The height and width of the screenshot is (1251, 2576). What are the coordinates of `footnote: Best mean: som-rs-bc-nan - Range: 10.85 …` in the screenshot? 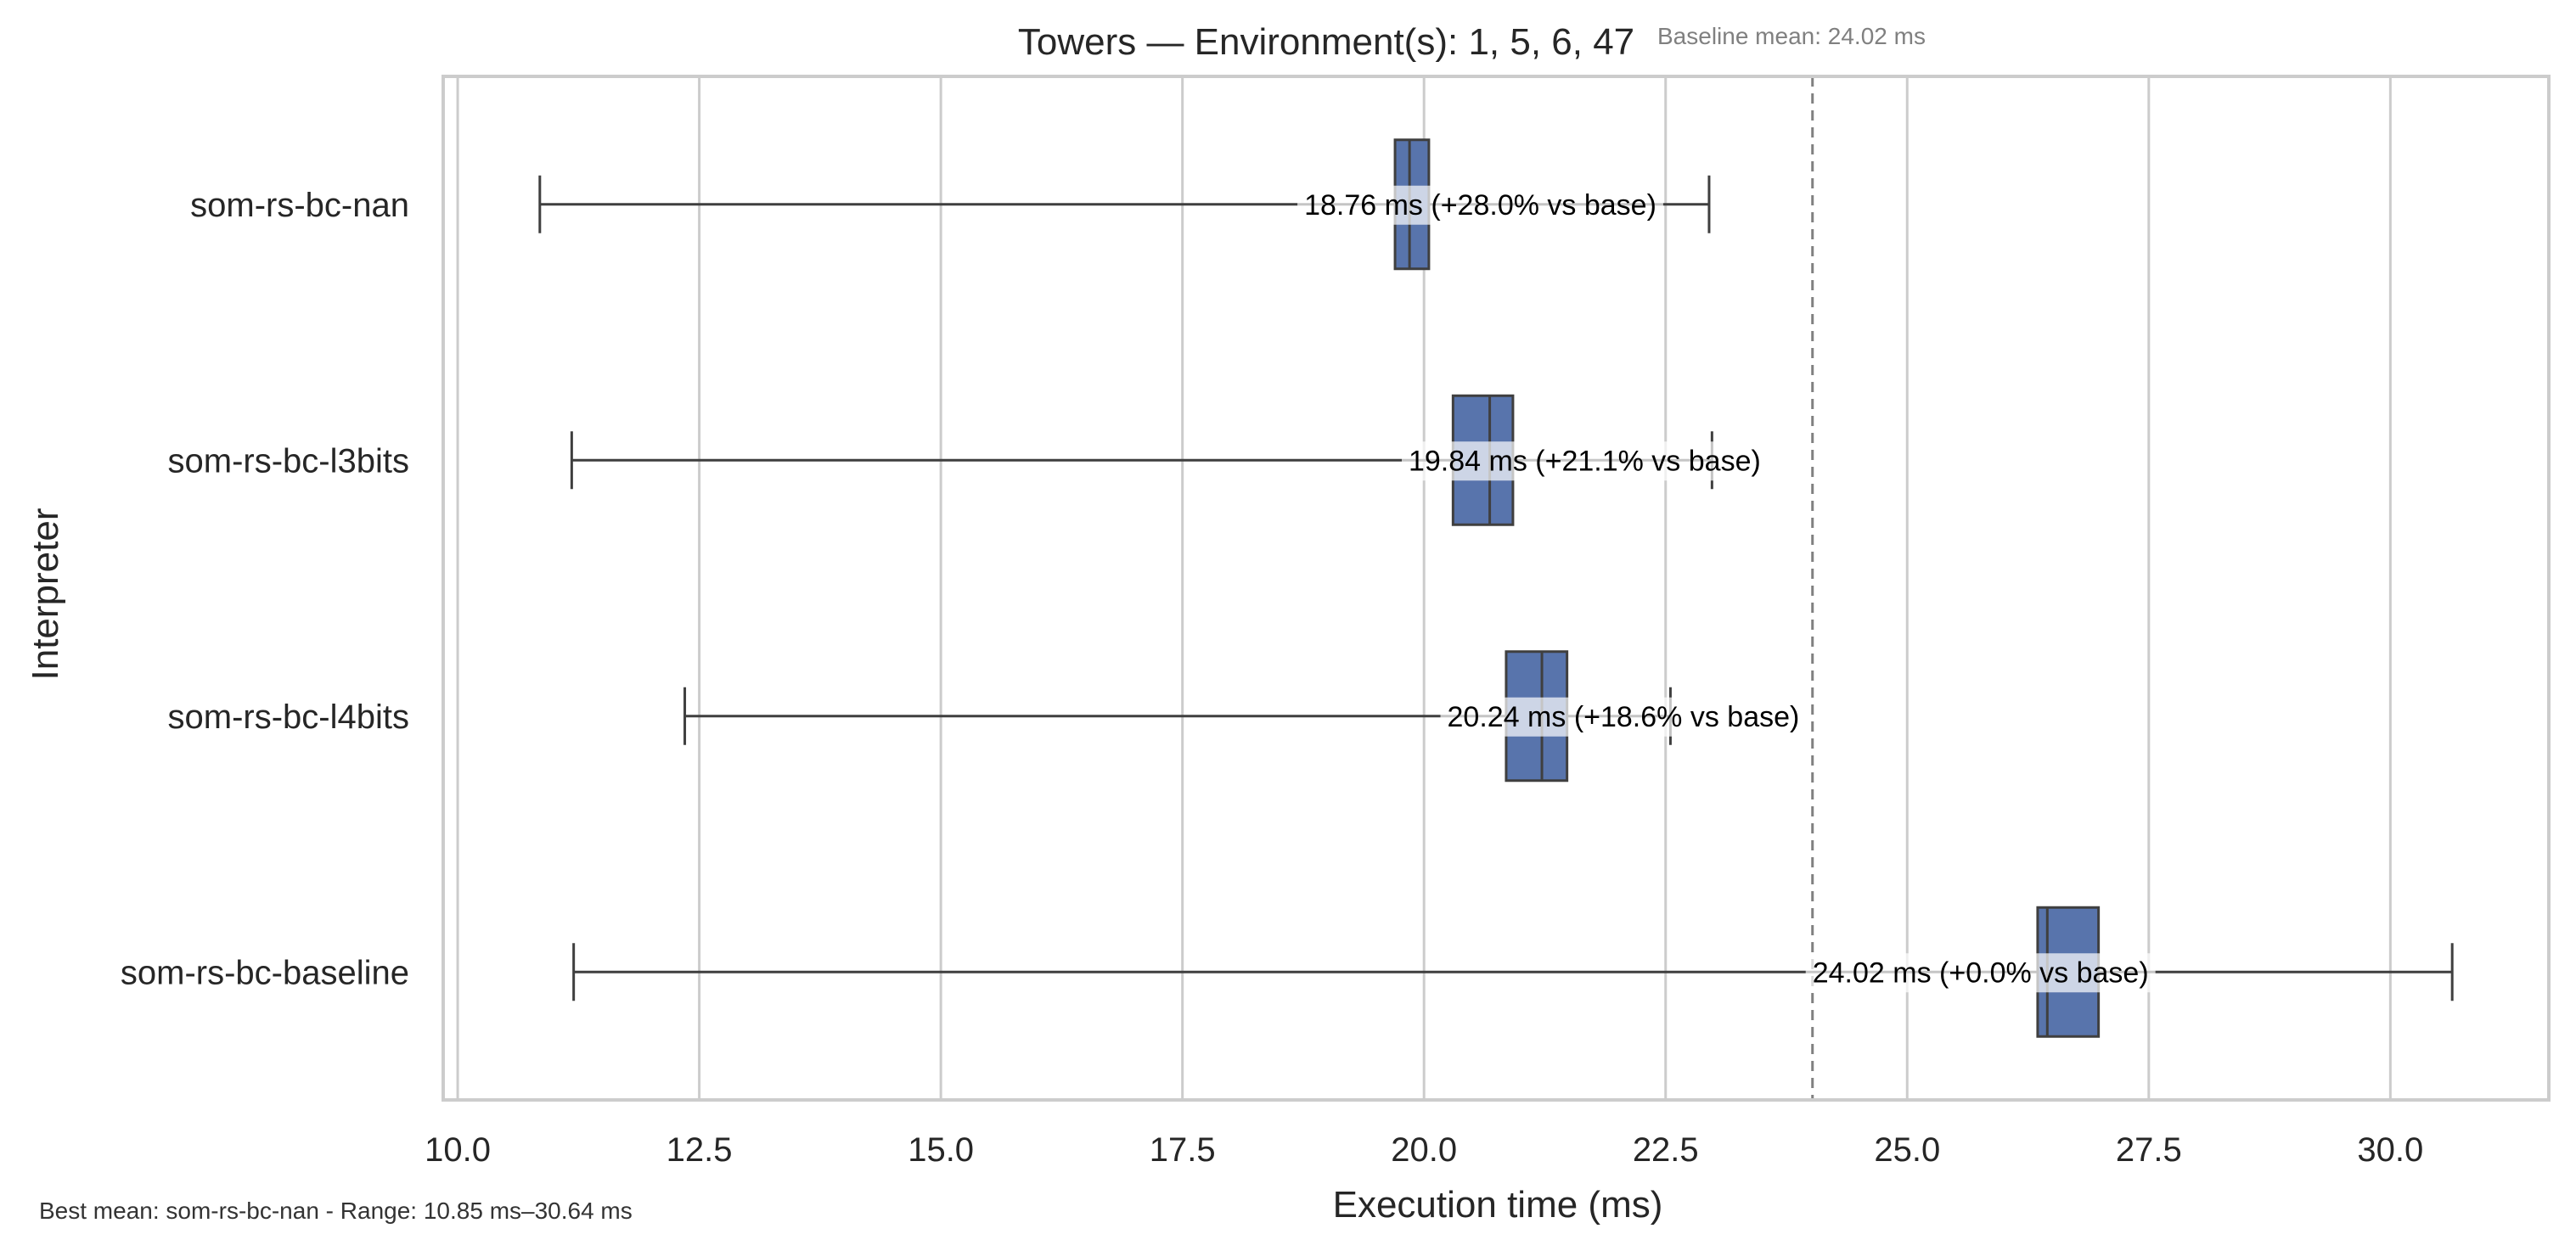 It's located at (336, 1211).